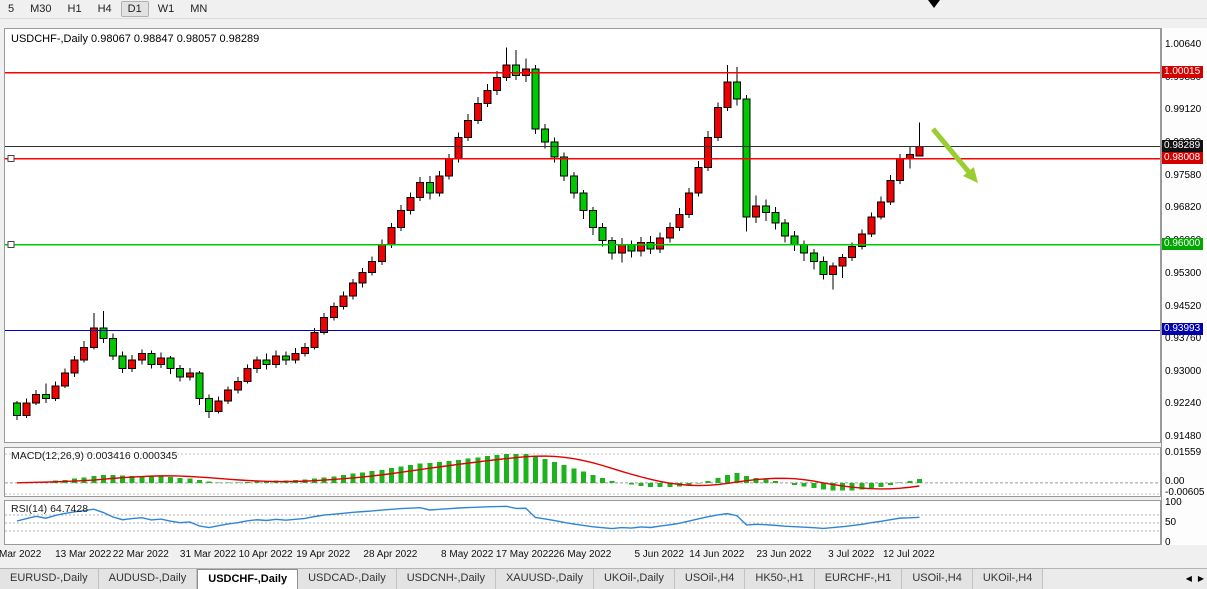 Image resolution: width=1207 pixels, height=589 pixels. Describe the element at coordinates (390, 554) in the screenshot. I see `date-label: 28 Apr 2022` at that location.